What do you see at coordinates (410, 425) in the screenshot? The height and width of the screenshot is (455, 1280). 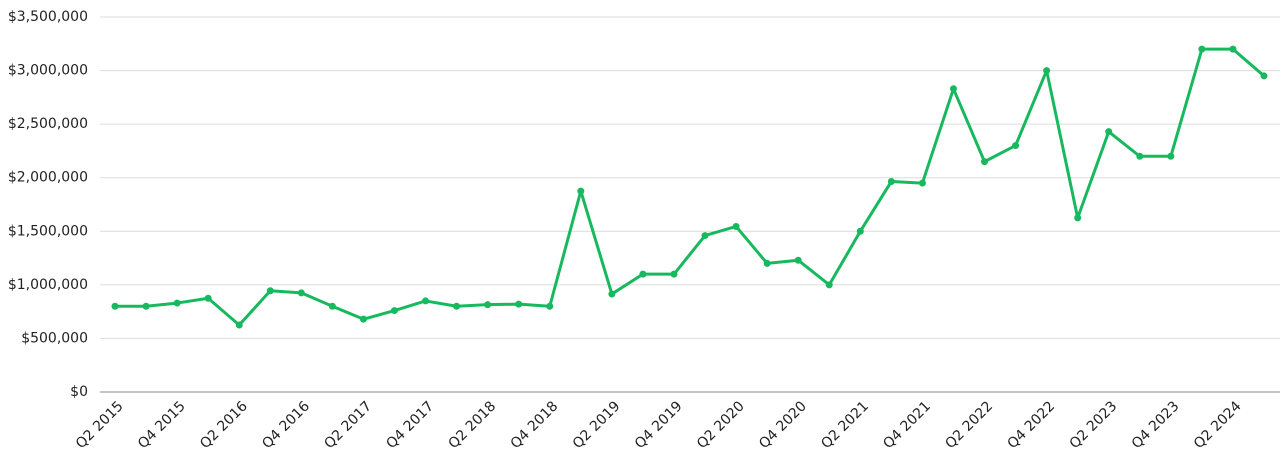 I see `x-tick-label: Q4 2017` at bounding box center [410, 425].